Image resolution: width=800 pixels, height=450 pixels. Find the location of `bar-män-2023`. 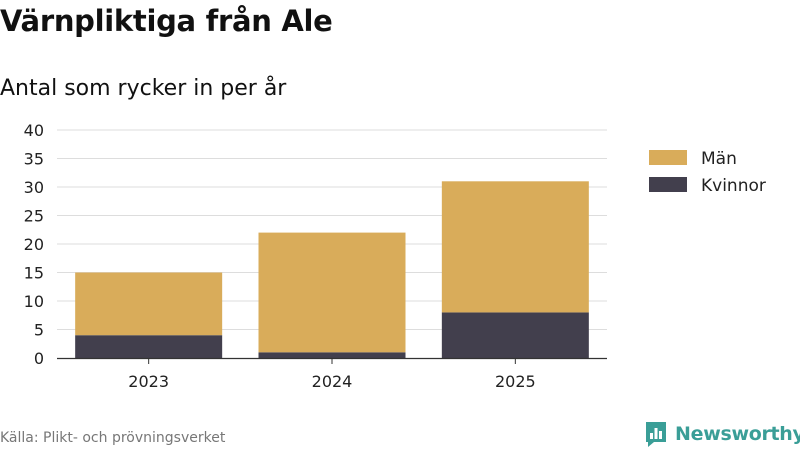

bar-män-2023 is located at coordinates (149, 304).